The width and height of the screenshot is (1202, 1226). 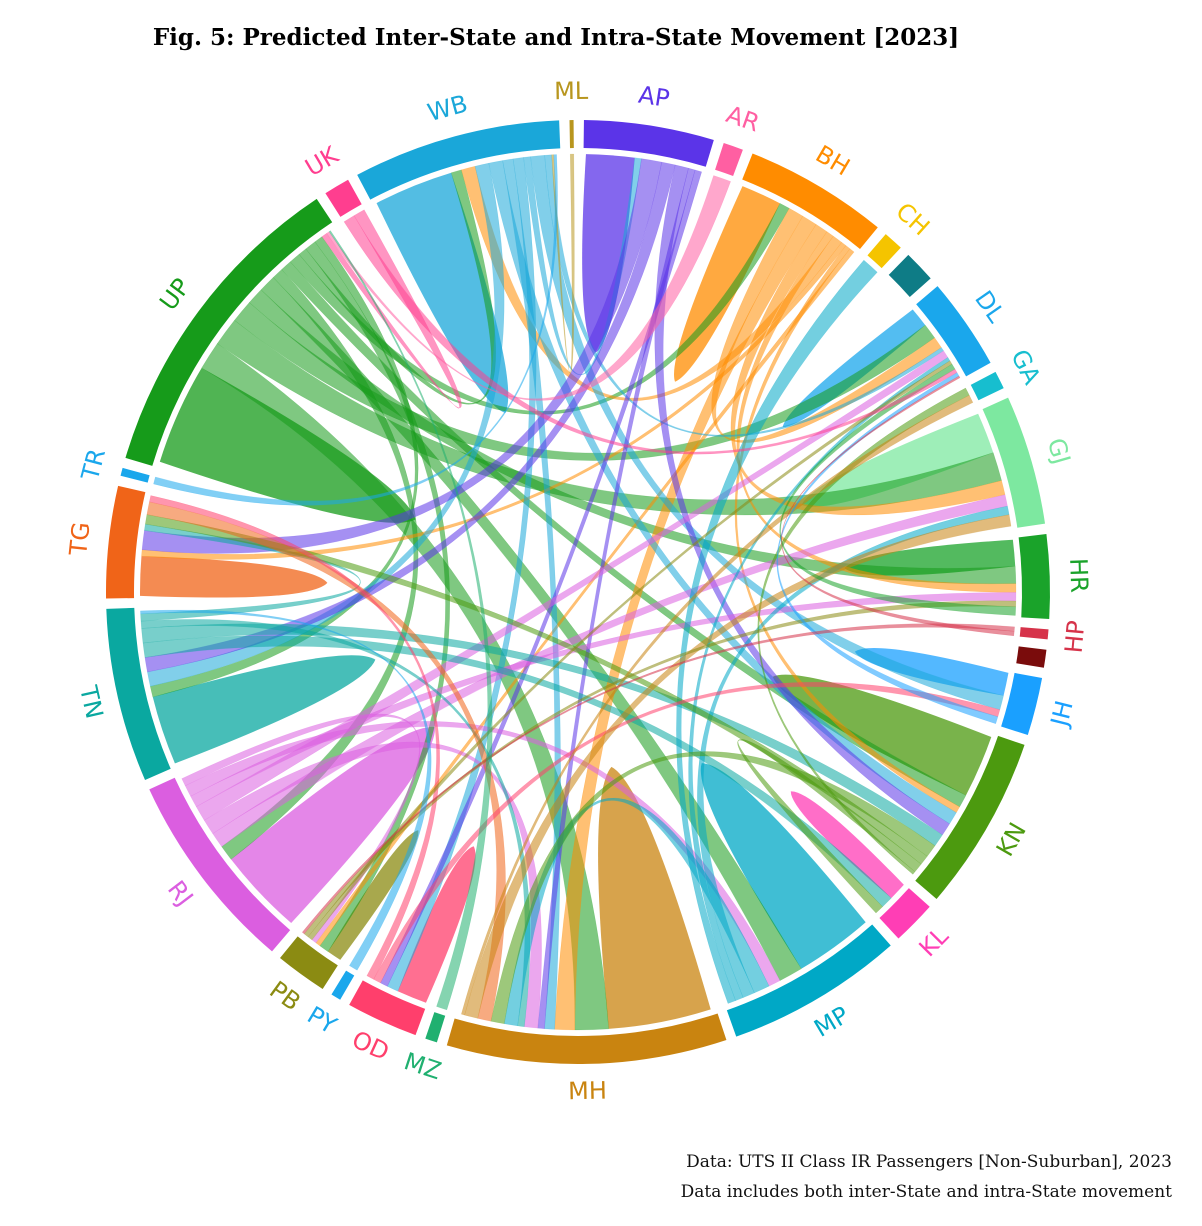 I want to click on state-label-rj: RJ, so click(x=180, y=893).